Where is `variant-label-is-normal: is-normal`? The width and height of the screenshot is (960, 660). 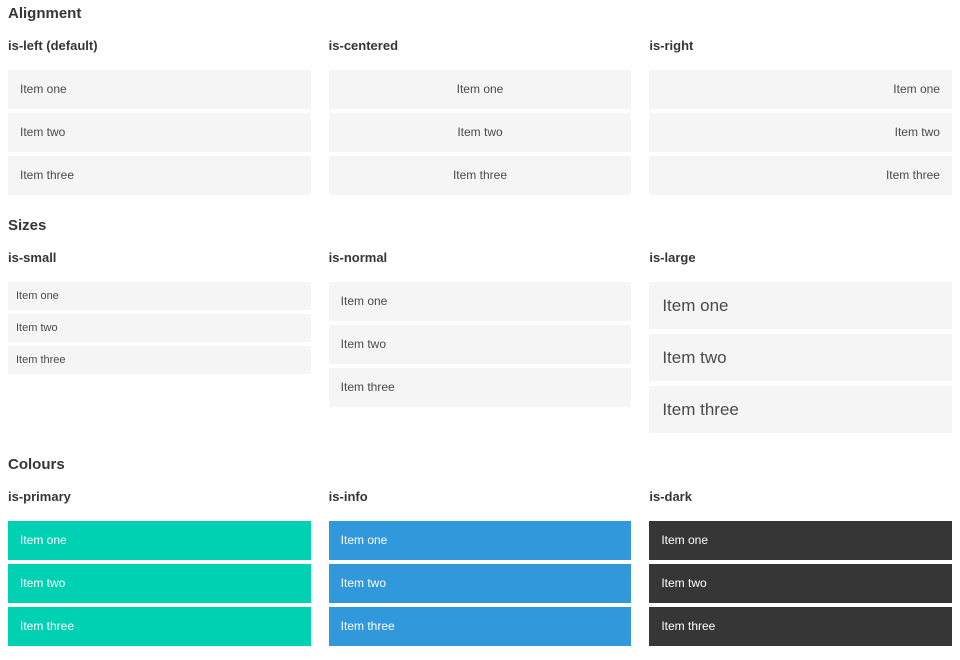 variant-label-is-normal: is-normal is located at coordinates (358, 257).